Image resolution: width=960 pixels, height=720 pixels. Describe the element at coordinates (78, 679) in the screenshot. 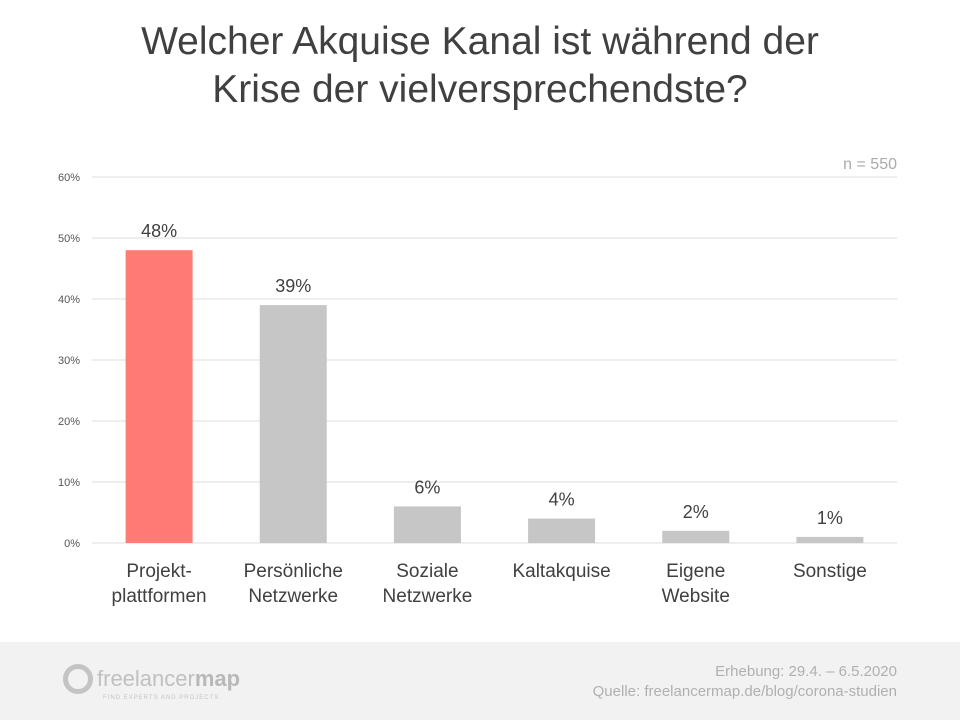

I see `logo-globe-icon` at that location.